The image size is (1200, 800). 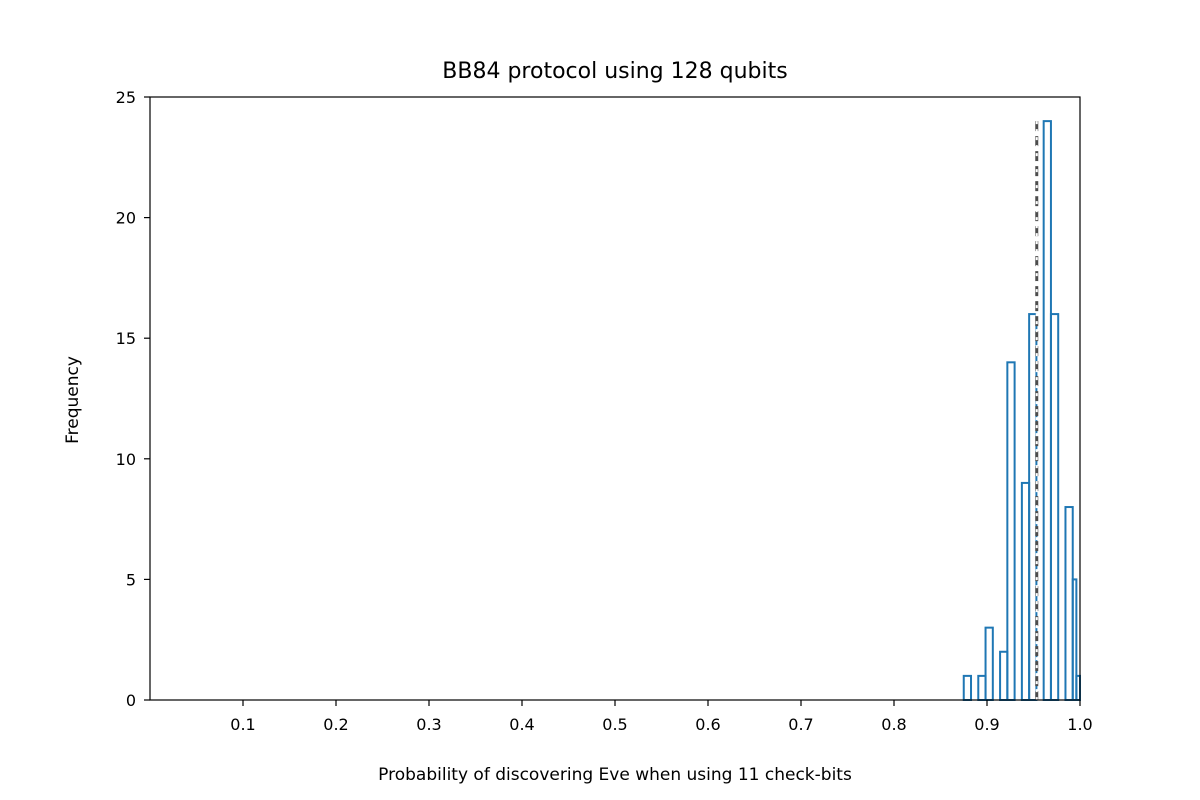 What do you see at coordinates (131, 579) in the screenshot?
I see `y-tick-label: 5` at bounding box center [131, 579].